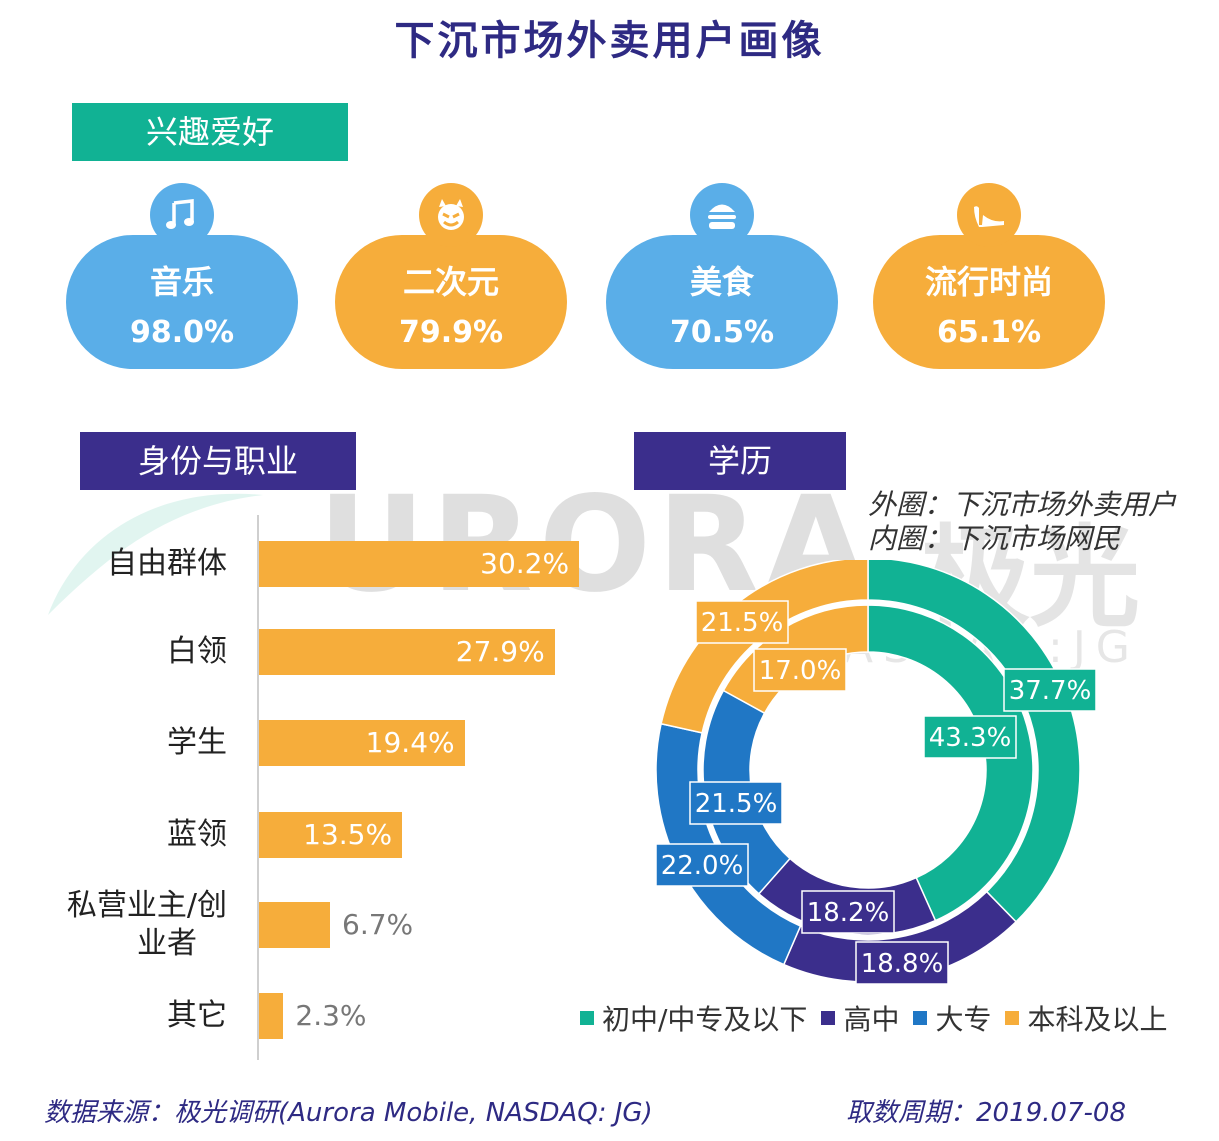 Image resolution: width=1219 pixels, height=1141 pixels. Describe the element at coordinates (197, 1015) in the screenshot. I see `bar-category-label: 其它` at that location.